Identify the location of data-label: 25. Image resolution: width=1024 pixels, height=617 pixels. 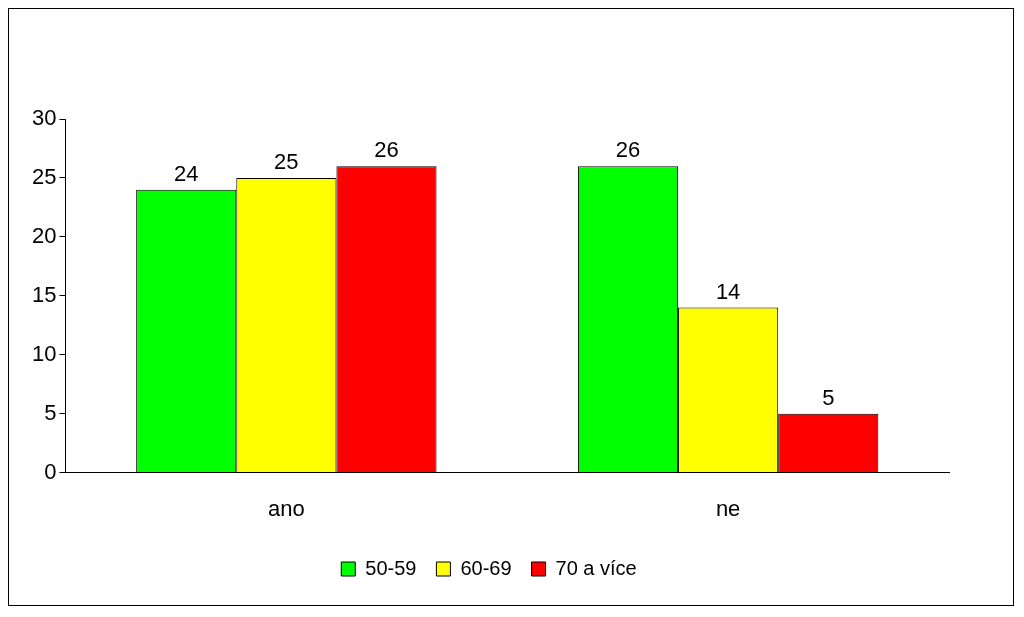
(286, 161).